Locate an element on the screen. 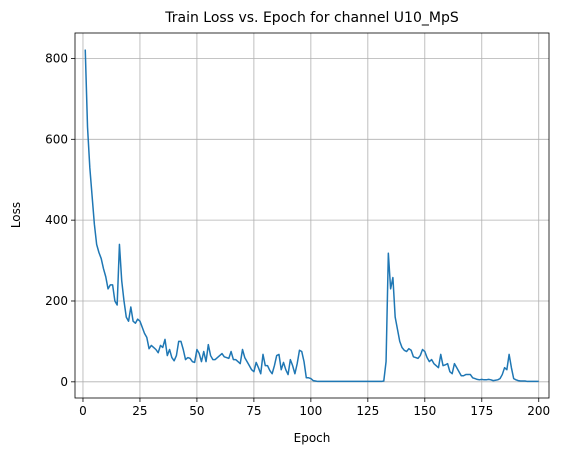 The image size is (571, 455). x-tick-label: 175 is located at coordinates (481, 411).